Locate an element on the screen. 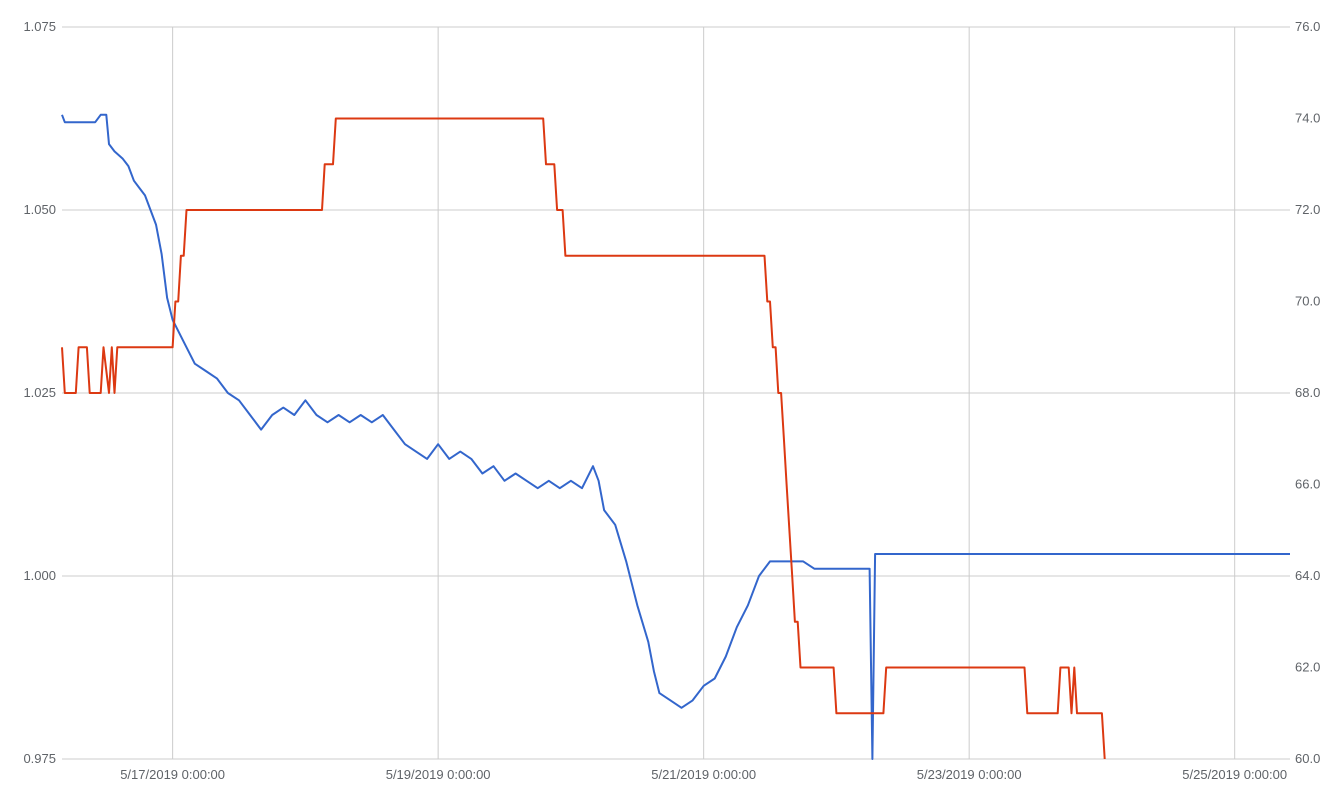  left-tick-label: 0.975 is located at coordinates (39, 758).